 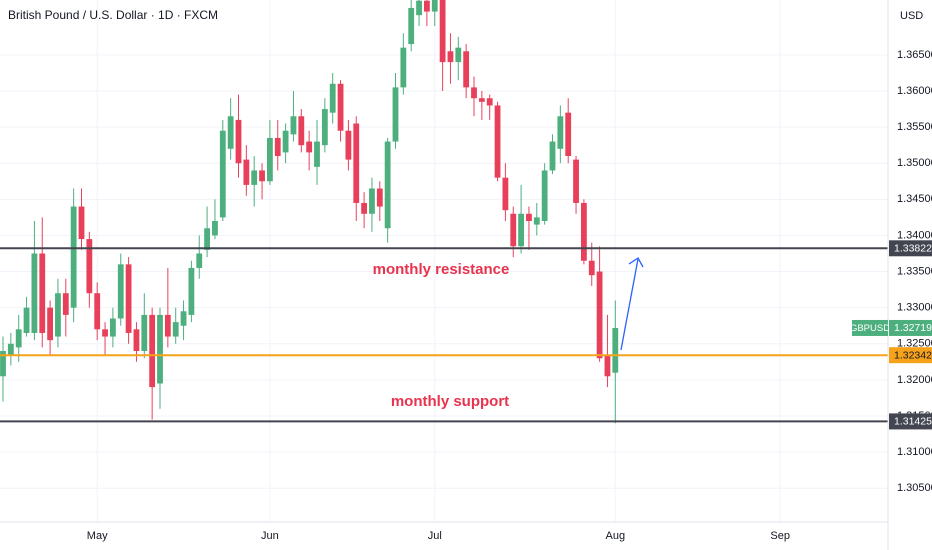 I want to click on x-tick-label: May, so click(x=97, y=536).